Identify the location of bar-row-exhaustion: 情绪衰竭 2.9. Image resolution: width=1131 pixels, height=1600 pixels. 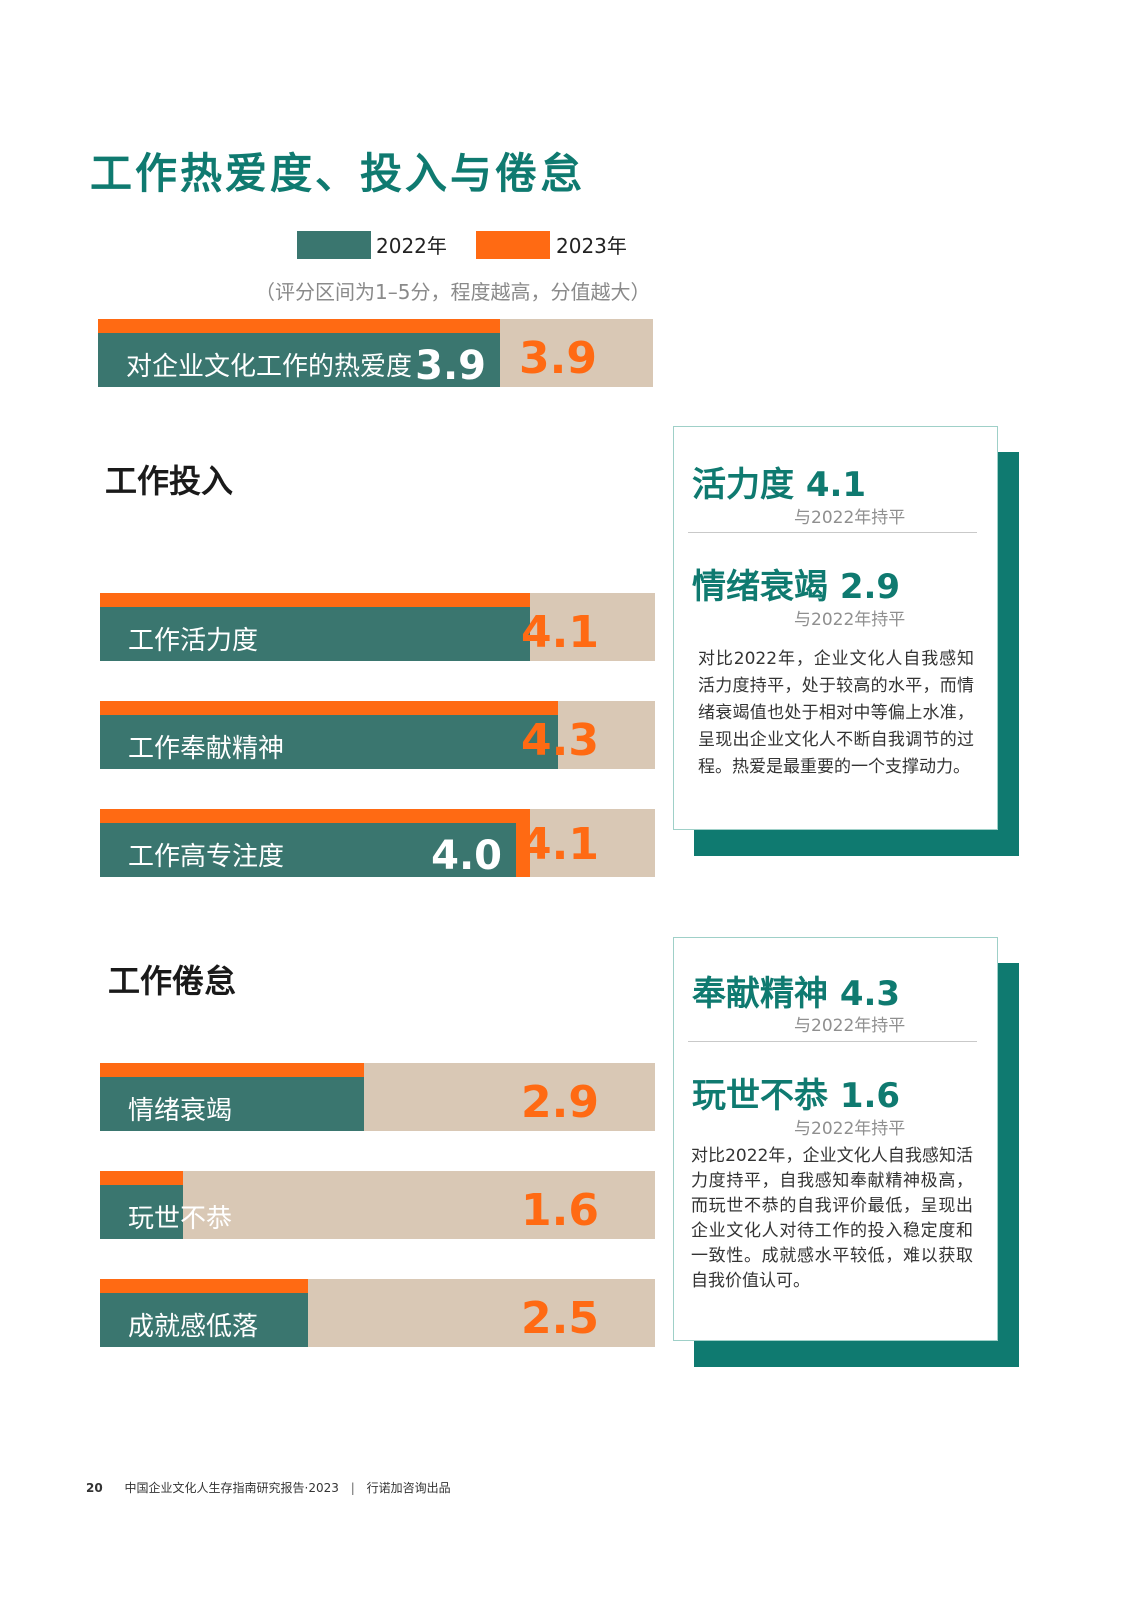
(377, 1097).